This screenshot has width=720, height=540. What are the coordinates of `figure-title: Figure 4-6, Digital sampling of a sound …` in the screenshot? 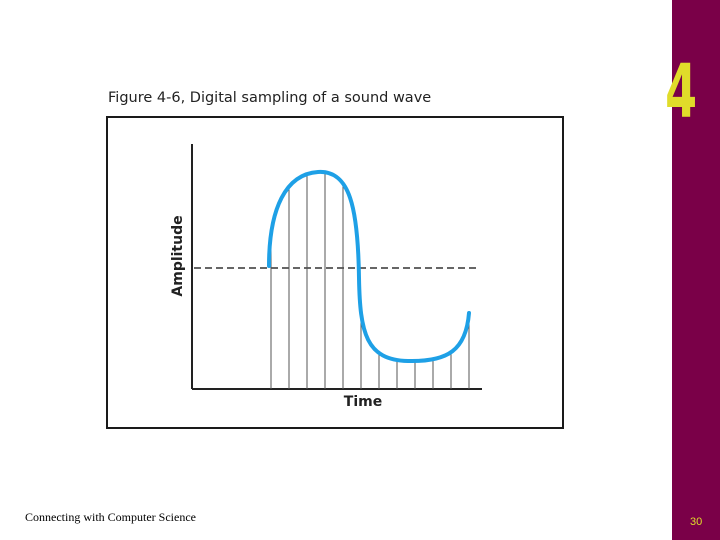 It's located at (270, 98).